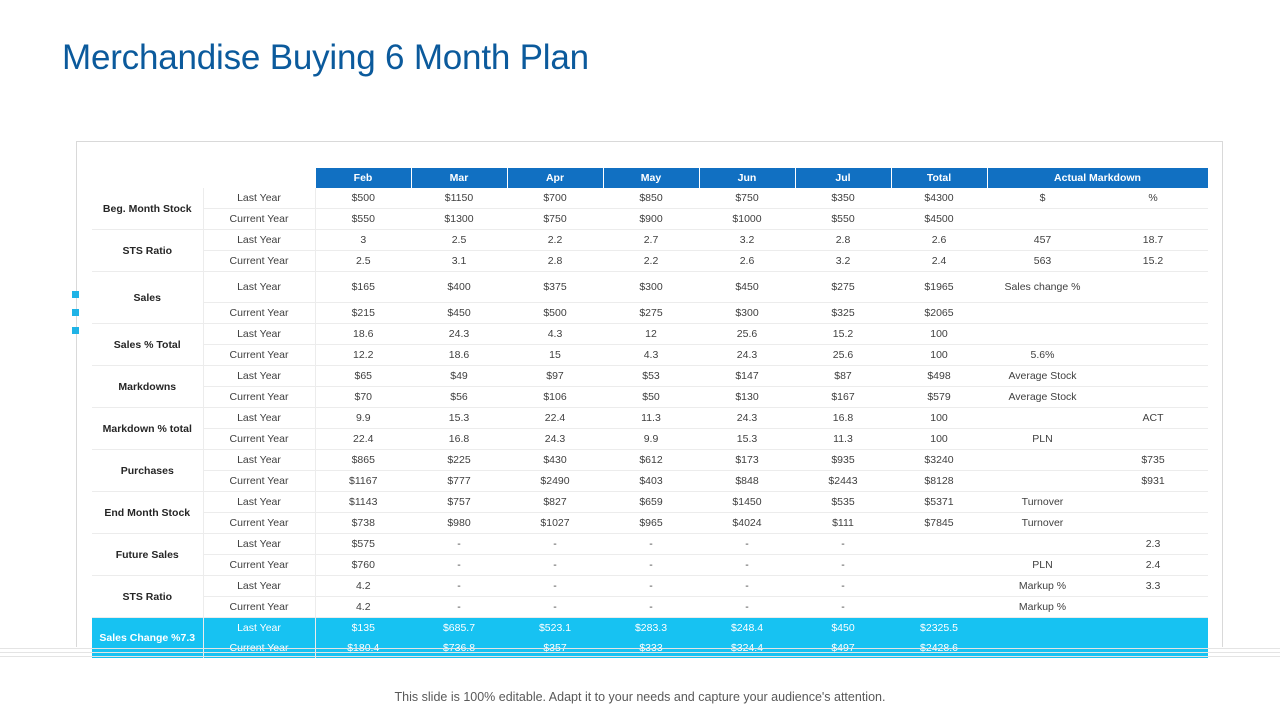 The image size is (1280, 720). I want to click on table-cell: $111, so click(843, 523).